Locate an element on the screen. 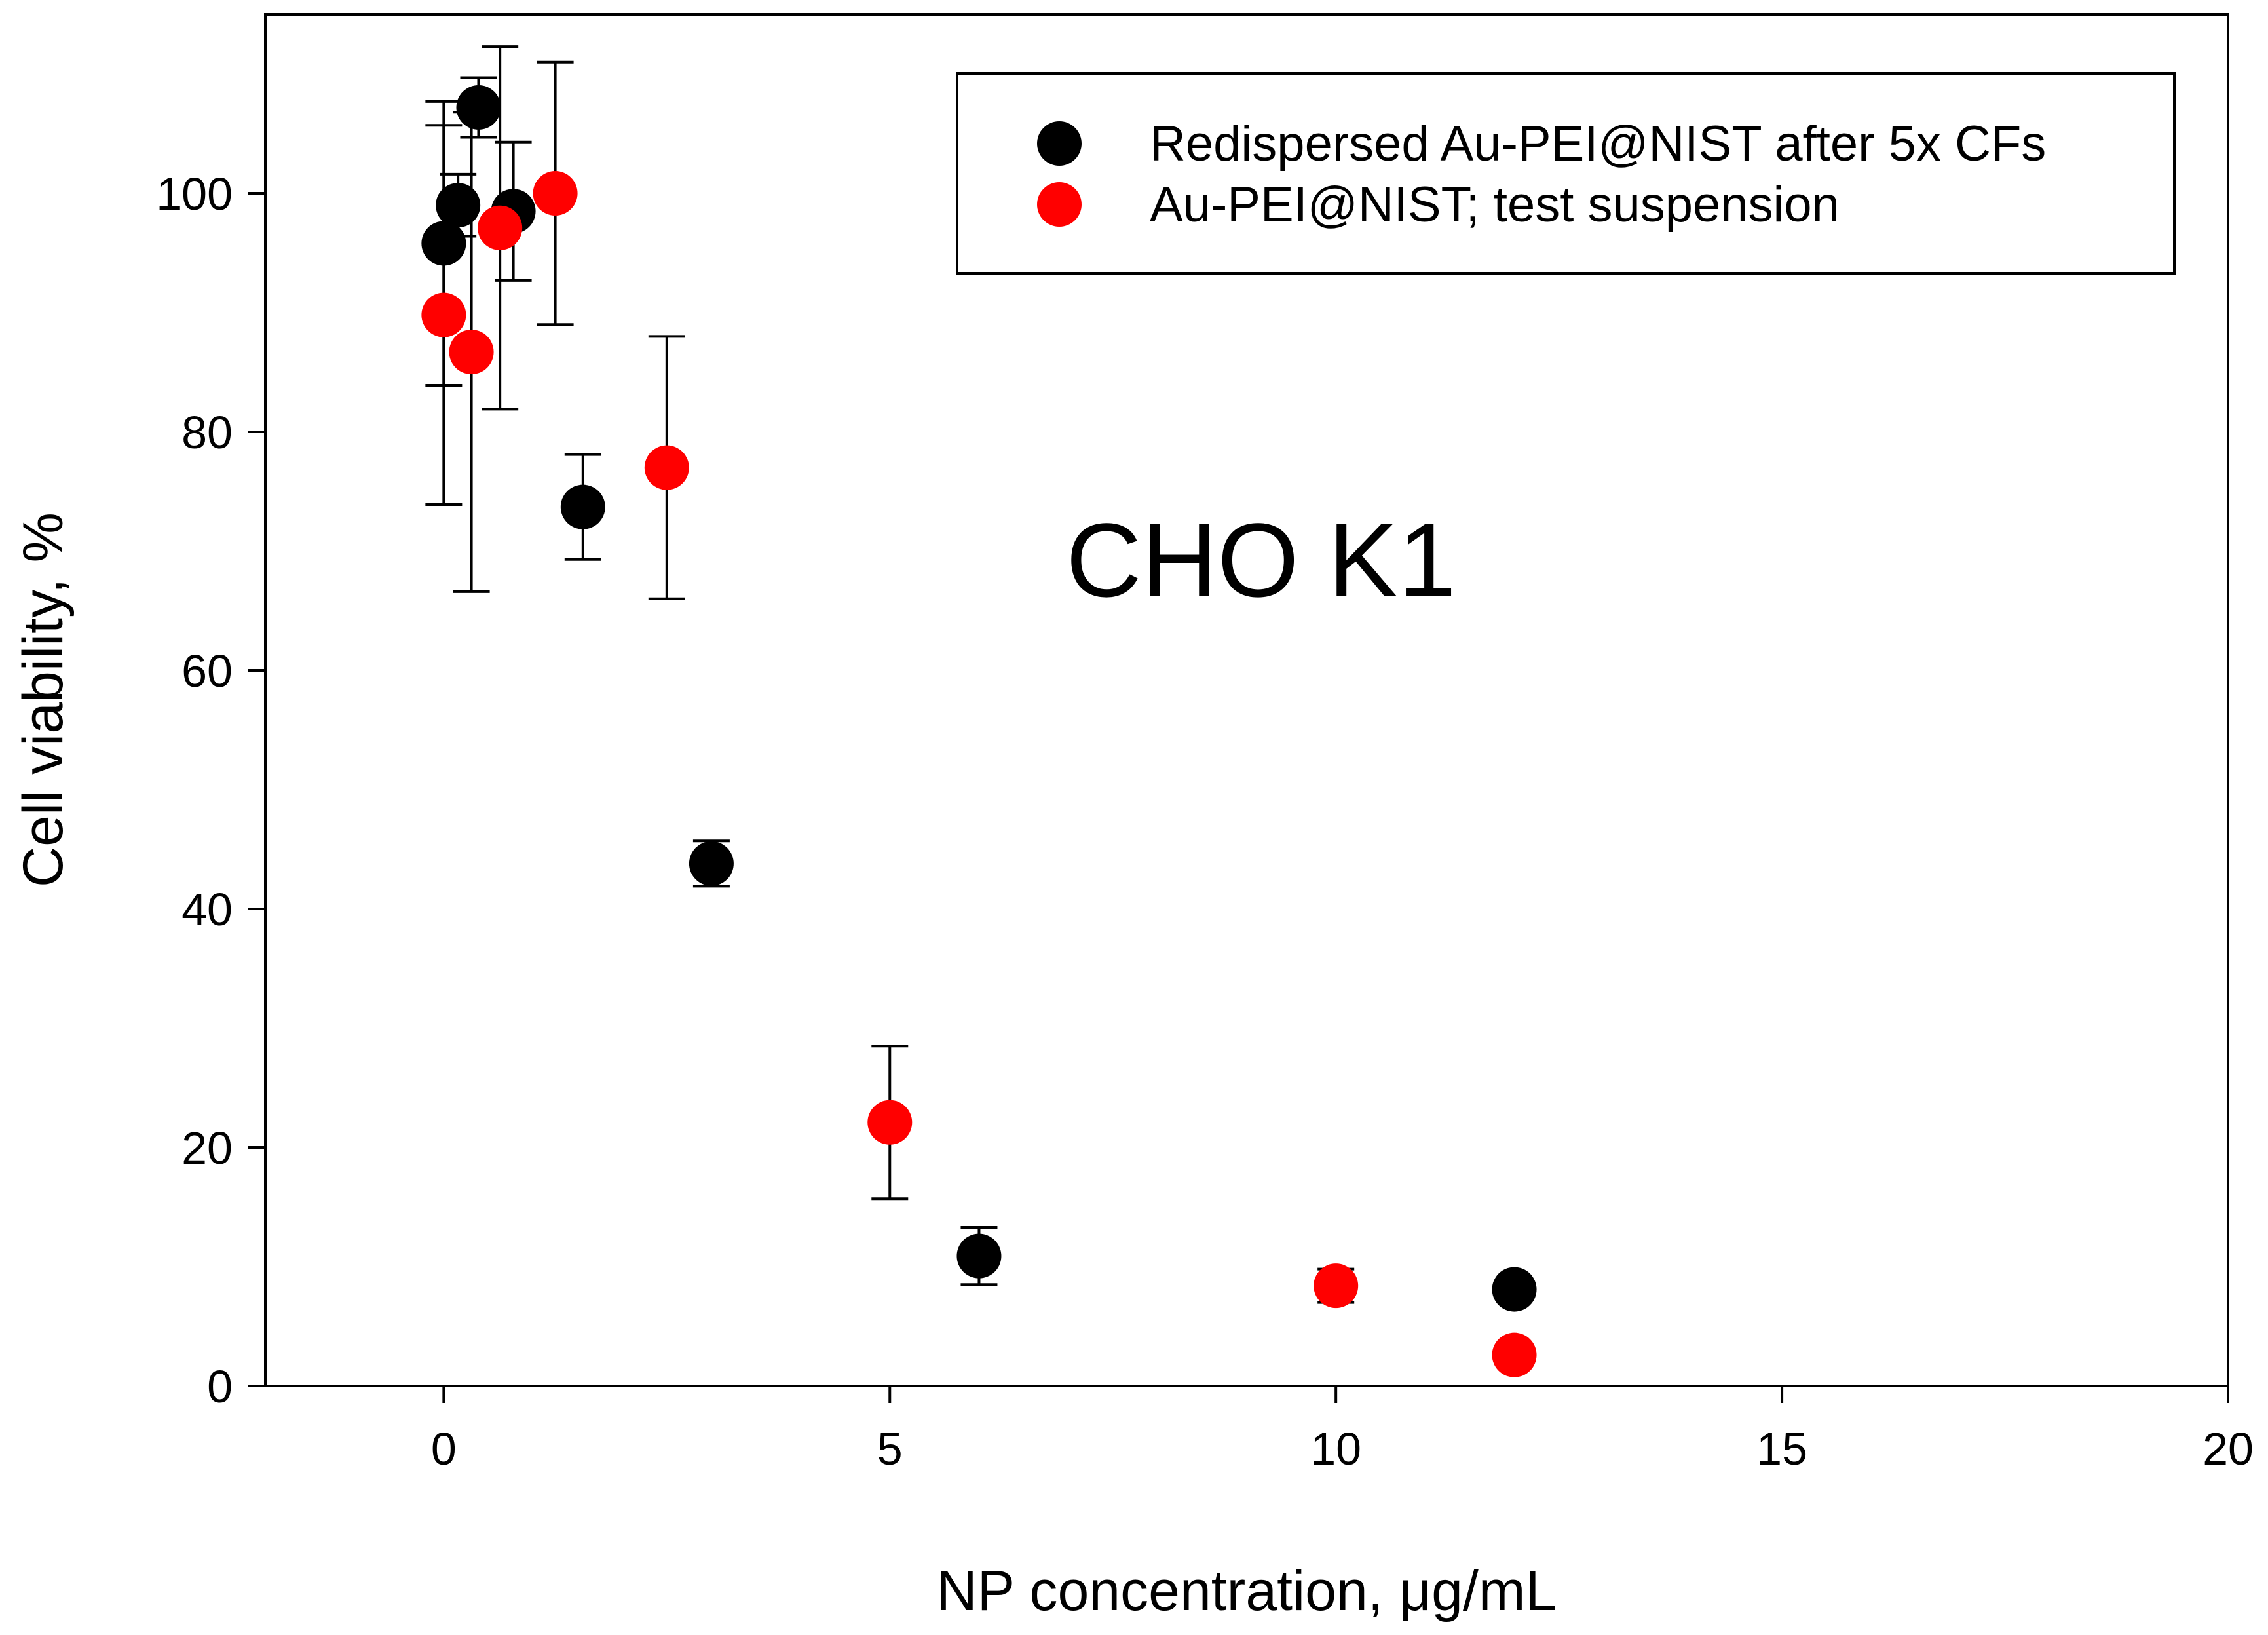 This screenshot has height=1635, width=2268. legend-box is located at coordinates (1566, 173).